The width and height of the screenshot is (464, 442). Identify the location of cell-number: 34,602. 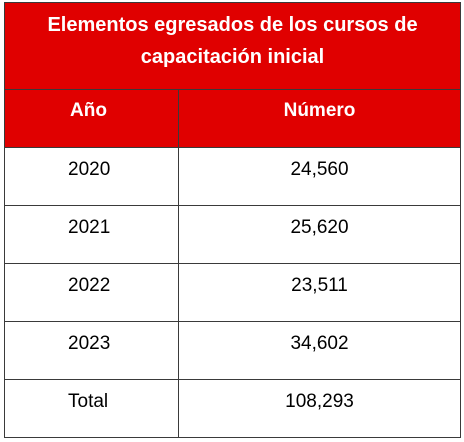
(319, 350).